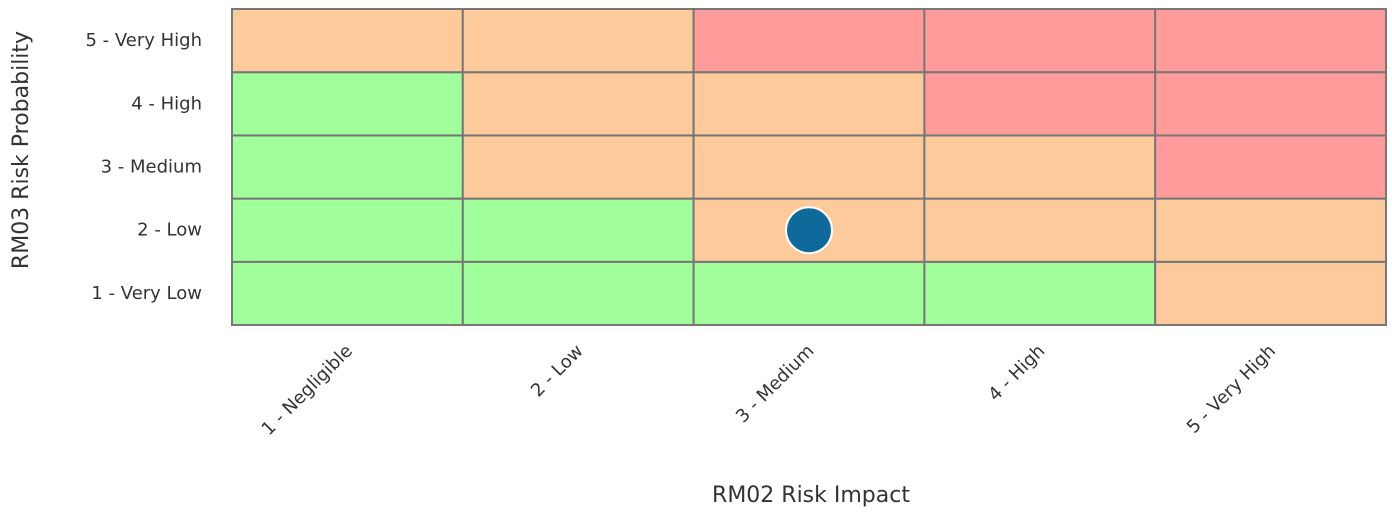 Image resolution: width=1392 pixels, height=513 pixels. I want to click on x-tick-label: 4 - High, so click(1016, 373).